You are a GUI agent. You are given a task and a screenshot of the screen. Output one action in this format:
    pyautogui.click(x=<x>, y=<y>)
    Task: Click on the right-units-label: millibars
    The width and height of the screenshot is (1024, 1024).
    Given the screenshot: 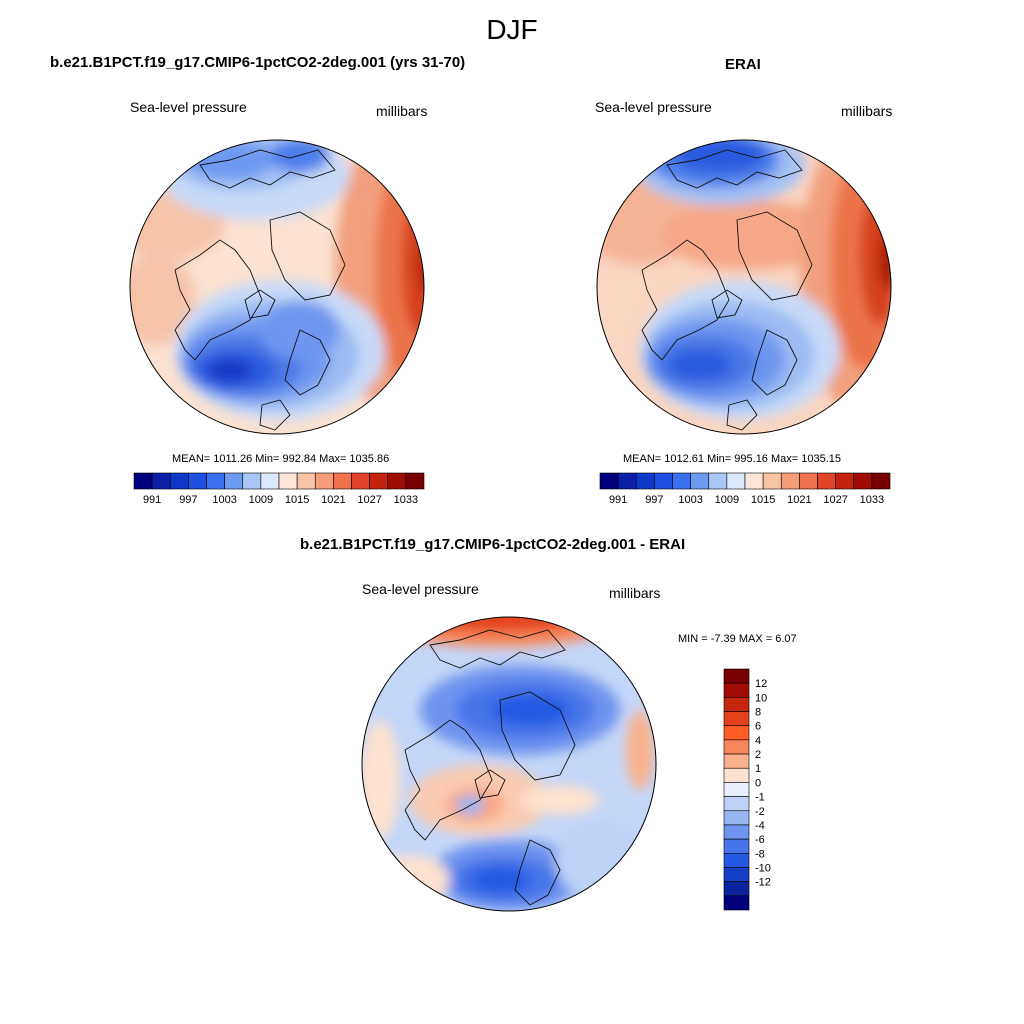 What is the action you would take?
    pyautogui.click(x=867, y=111)
    